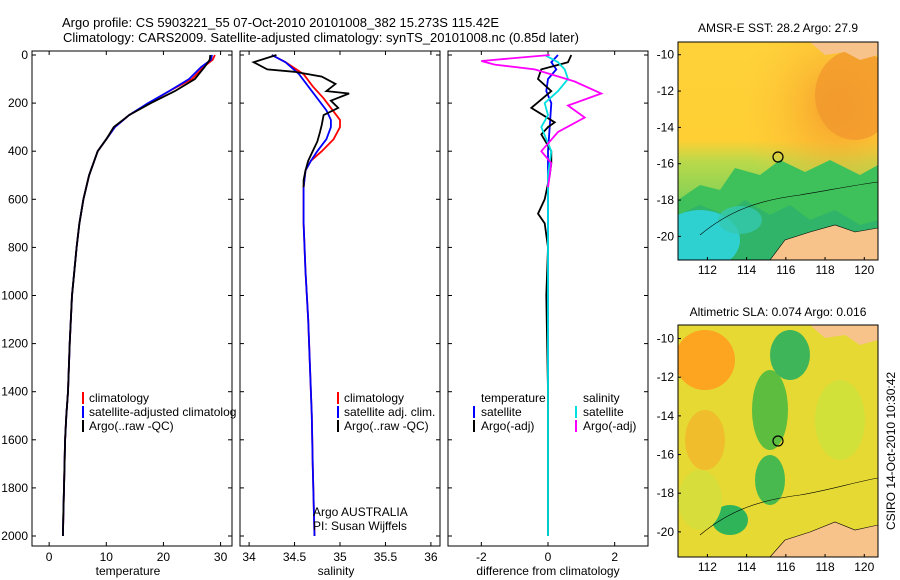 The width and height of the screenshot is (900, 580). I want to click on series-line-salinity-argo-adj-, so click(542, 121).